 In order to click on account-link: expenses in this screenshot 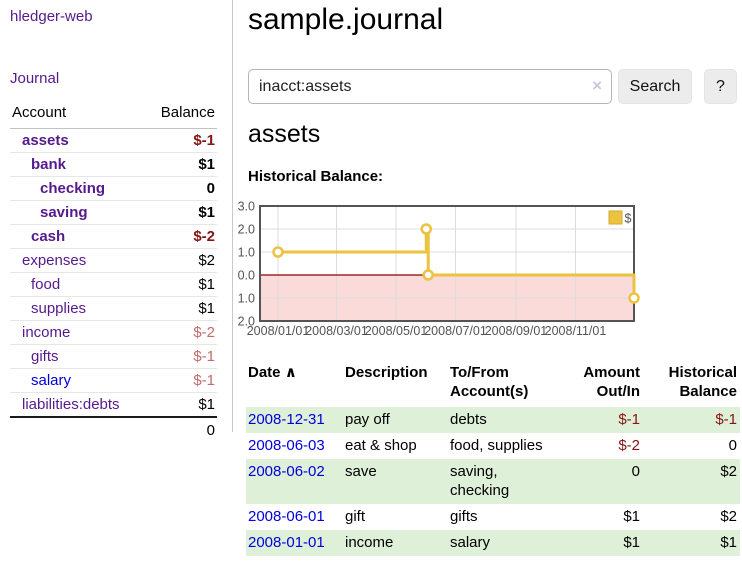, I will do `click(54, 260)`.